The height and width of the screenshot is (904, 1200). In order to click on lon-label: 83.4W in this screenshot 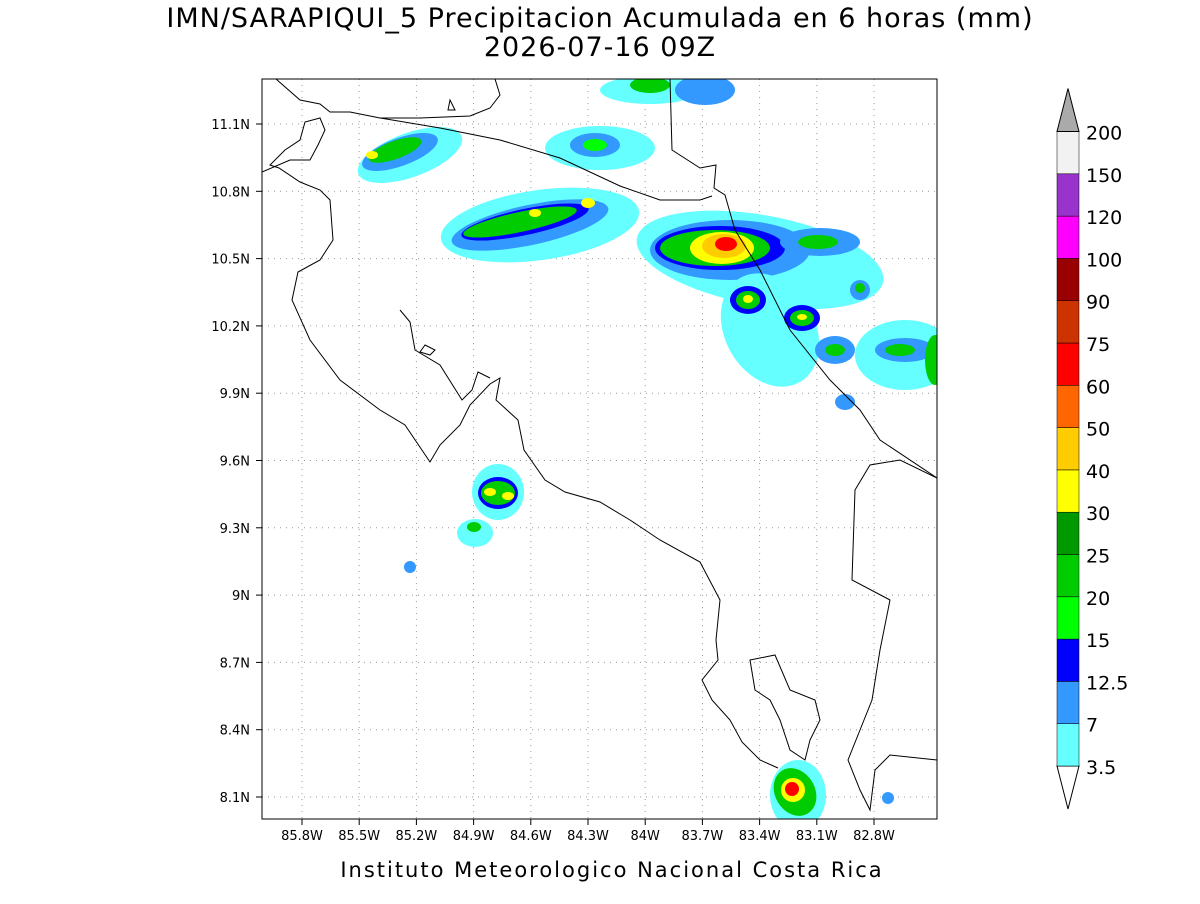, I will do `click(760, 836)`.